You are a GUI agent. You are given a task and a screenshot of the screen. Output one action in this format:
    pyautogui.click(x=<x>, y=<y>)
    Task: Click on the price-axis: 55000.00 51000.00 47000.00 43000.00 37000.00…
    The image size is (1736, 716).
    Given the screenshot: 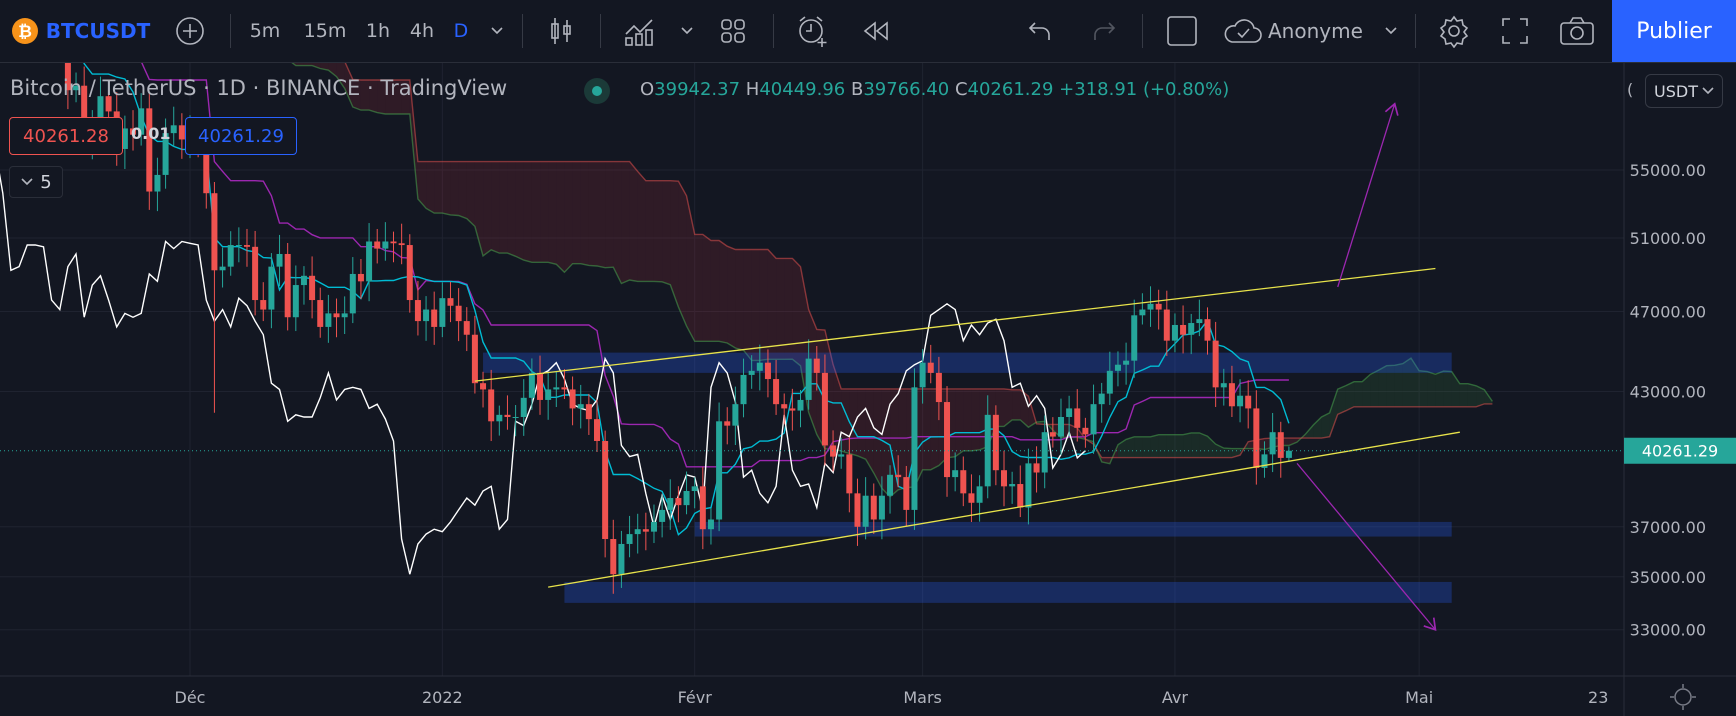 What is the action you would take?
    pyautogui.click(x=1668, y=400)
    